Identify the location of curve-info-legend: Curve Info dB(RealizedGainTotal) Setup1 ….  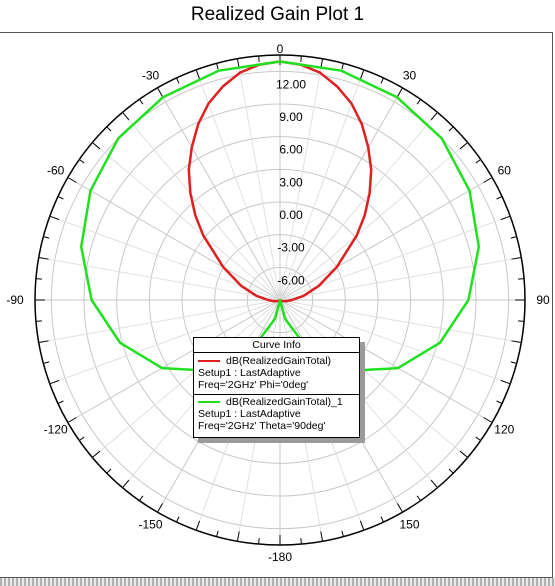
(276, 387).